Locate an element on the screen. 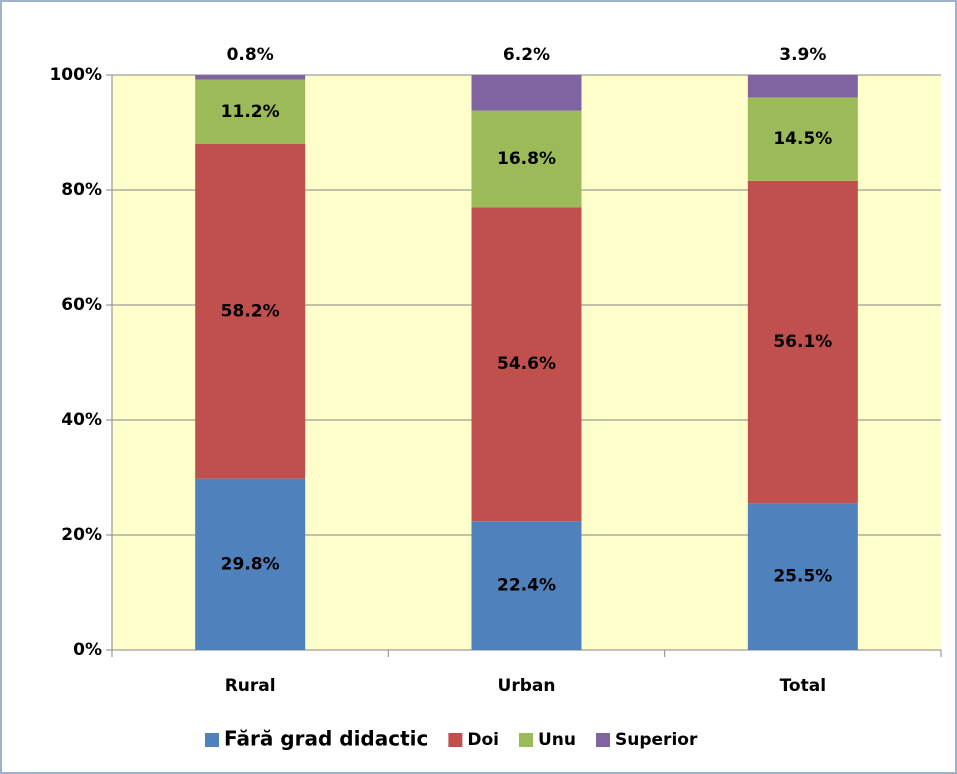  y-tick-label: 100% is located at coordinates (75, 75).